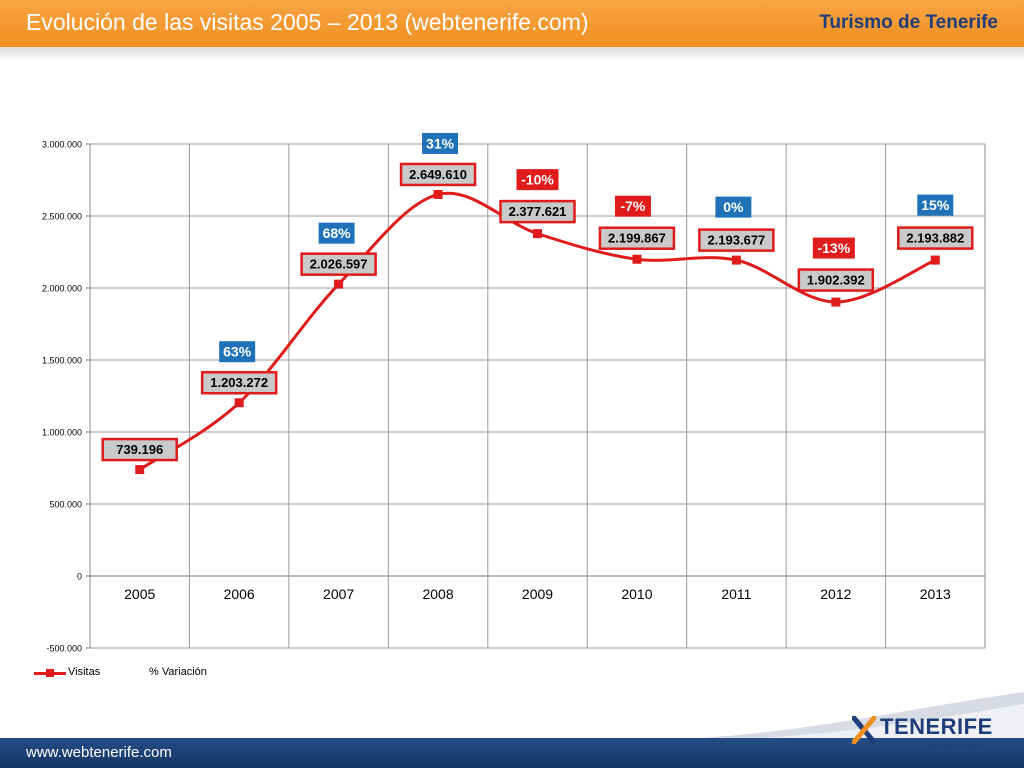 This screenshot has width=1024, height=768. I want to click on variation-label: 63%, so click(237, 352).